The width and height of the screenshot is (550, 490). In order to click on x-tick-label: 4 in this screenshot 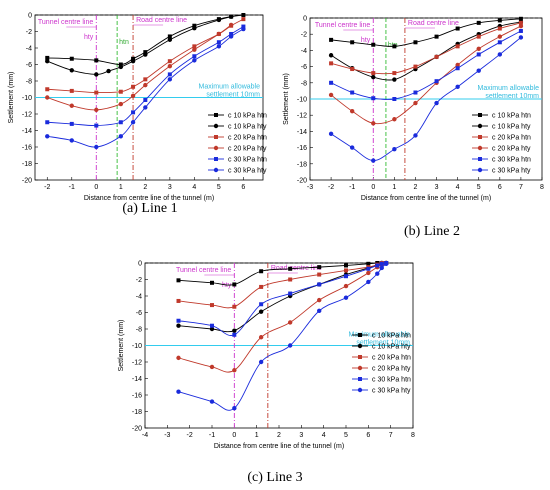, I will do `click(194, 187)`.